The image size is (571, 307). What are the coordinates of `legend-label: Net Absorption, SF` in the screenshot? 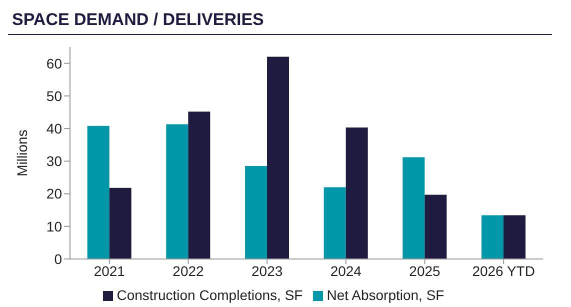 It's located at (385, 295).